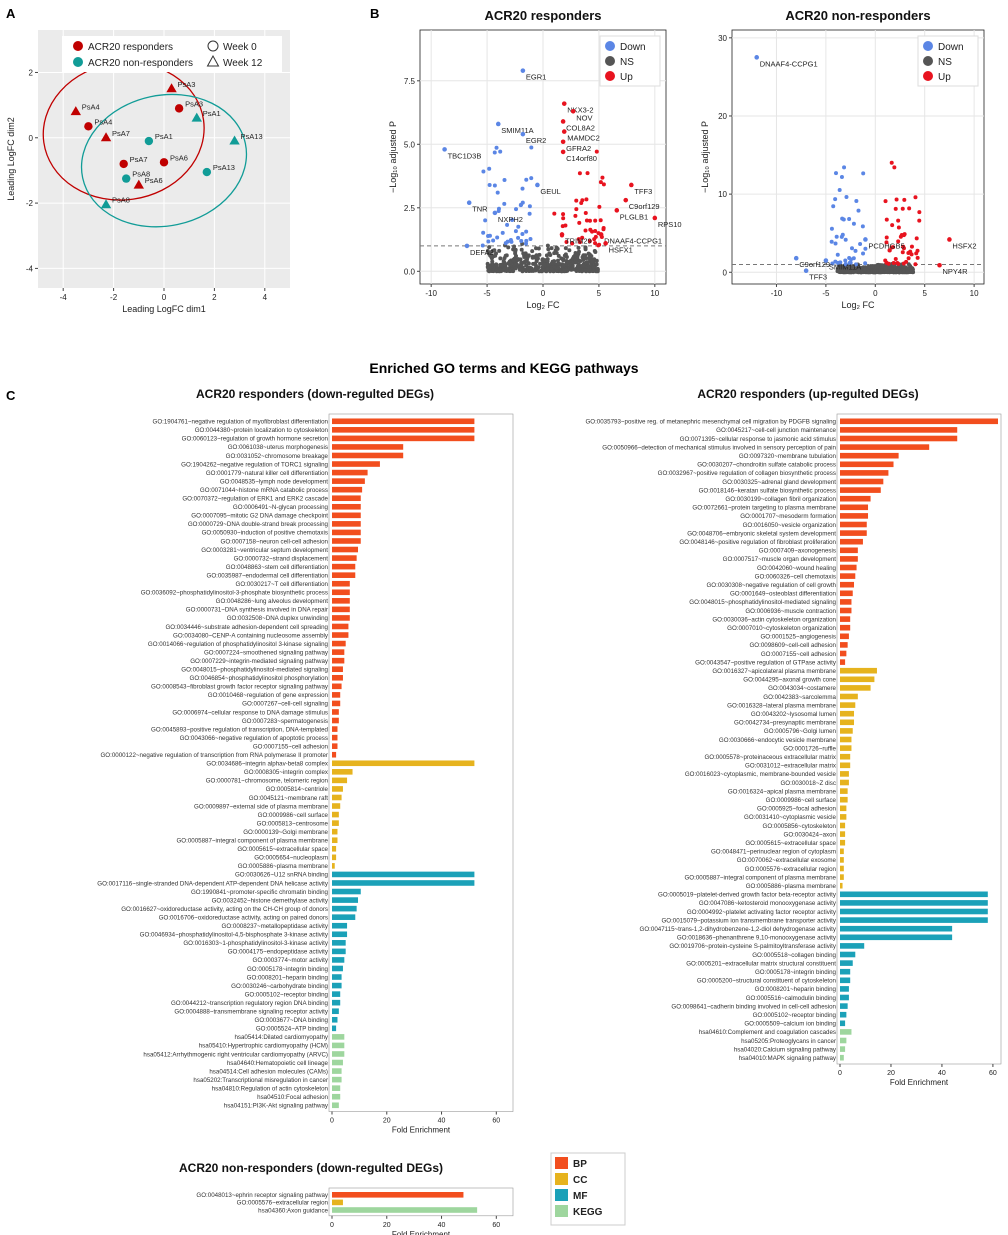  Describe the element at coordinates (164, 136) in the screenshot. I see `mds-point-label: PsA1` at that location.